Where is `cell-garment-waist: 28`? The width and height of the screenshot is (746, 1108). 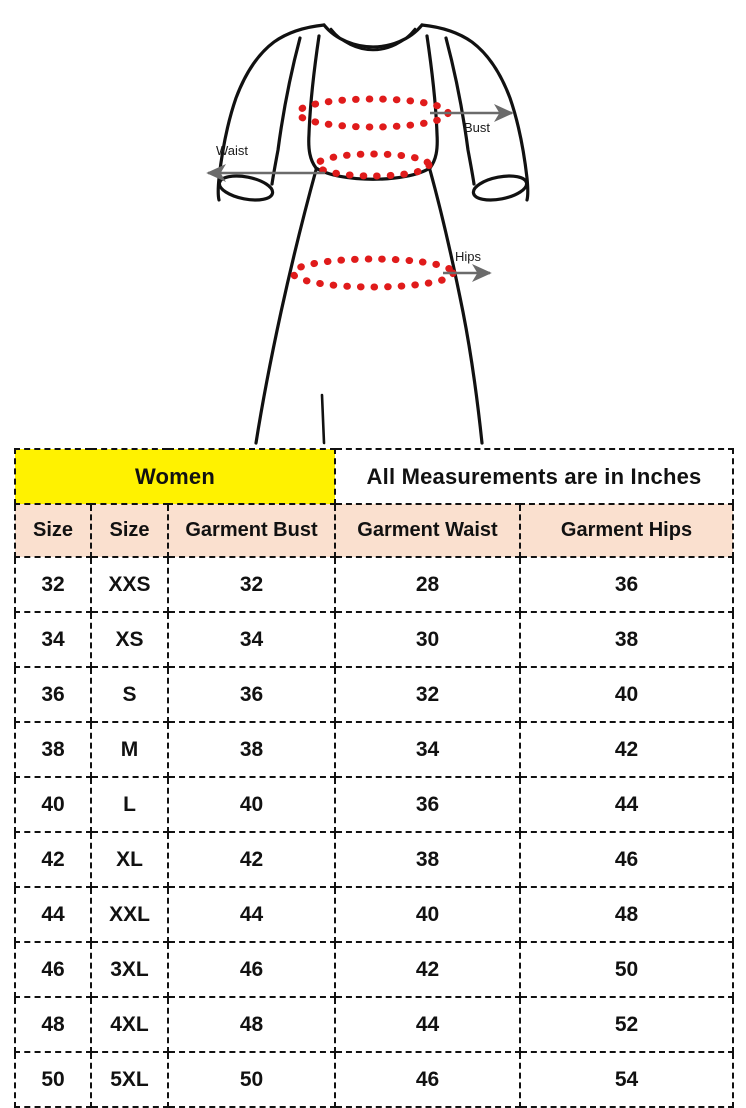
cell-garment-waist: 28 is located at coordinates (427, 584).